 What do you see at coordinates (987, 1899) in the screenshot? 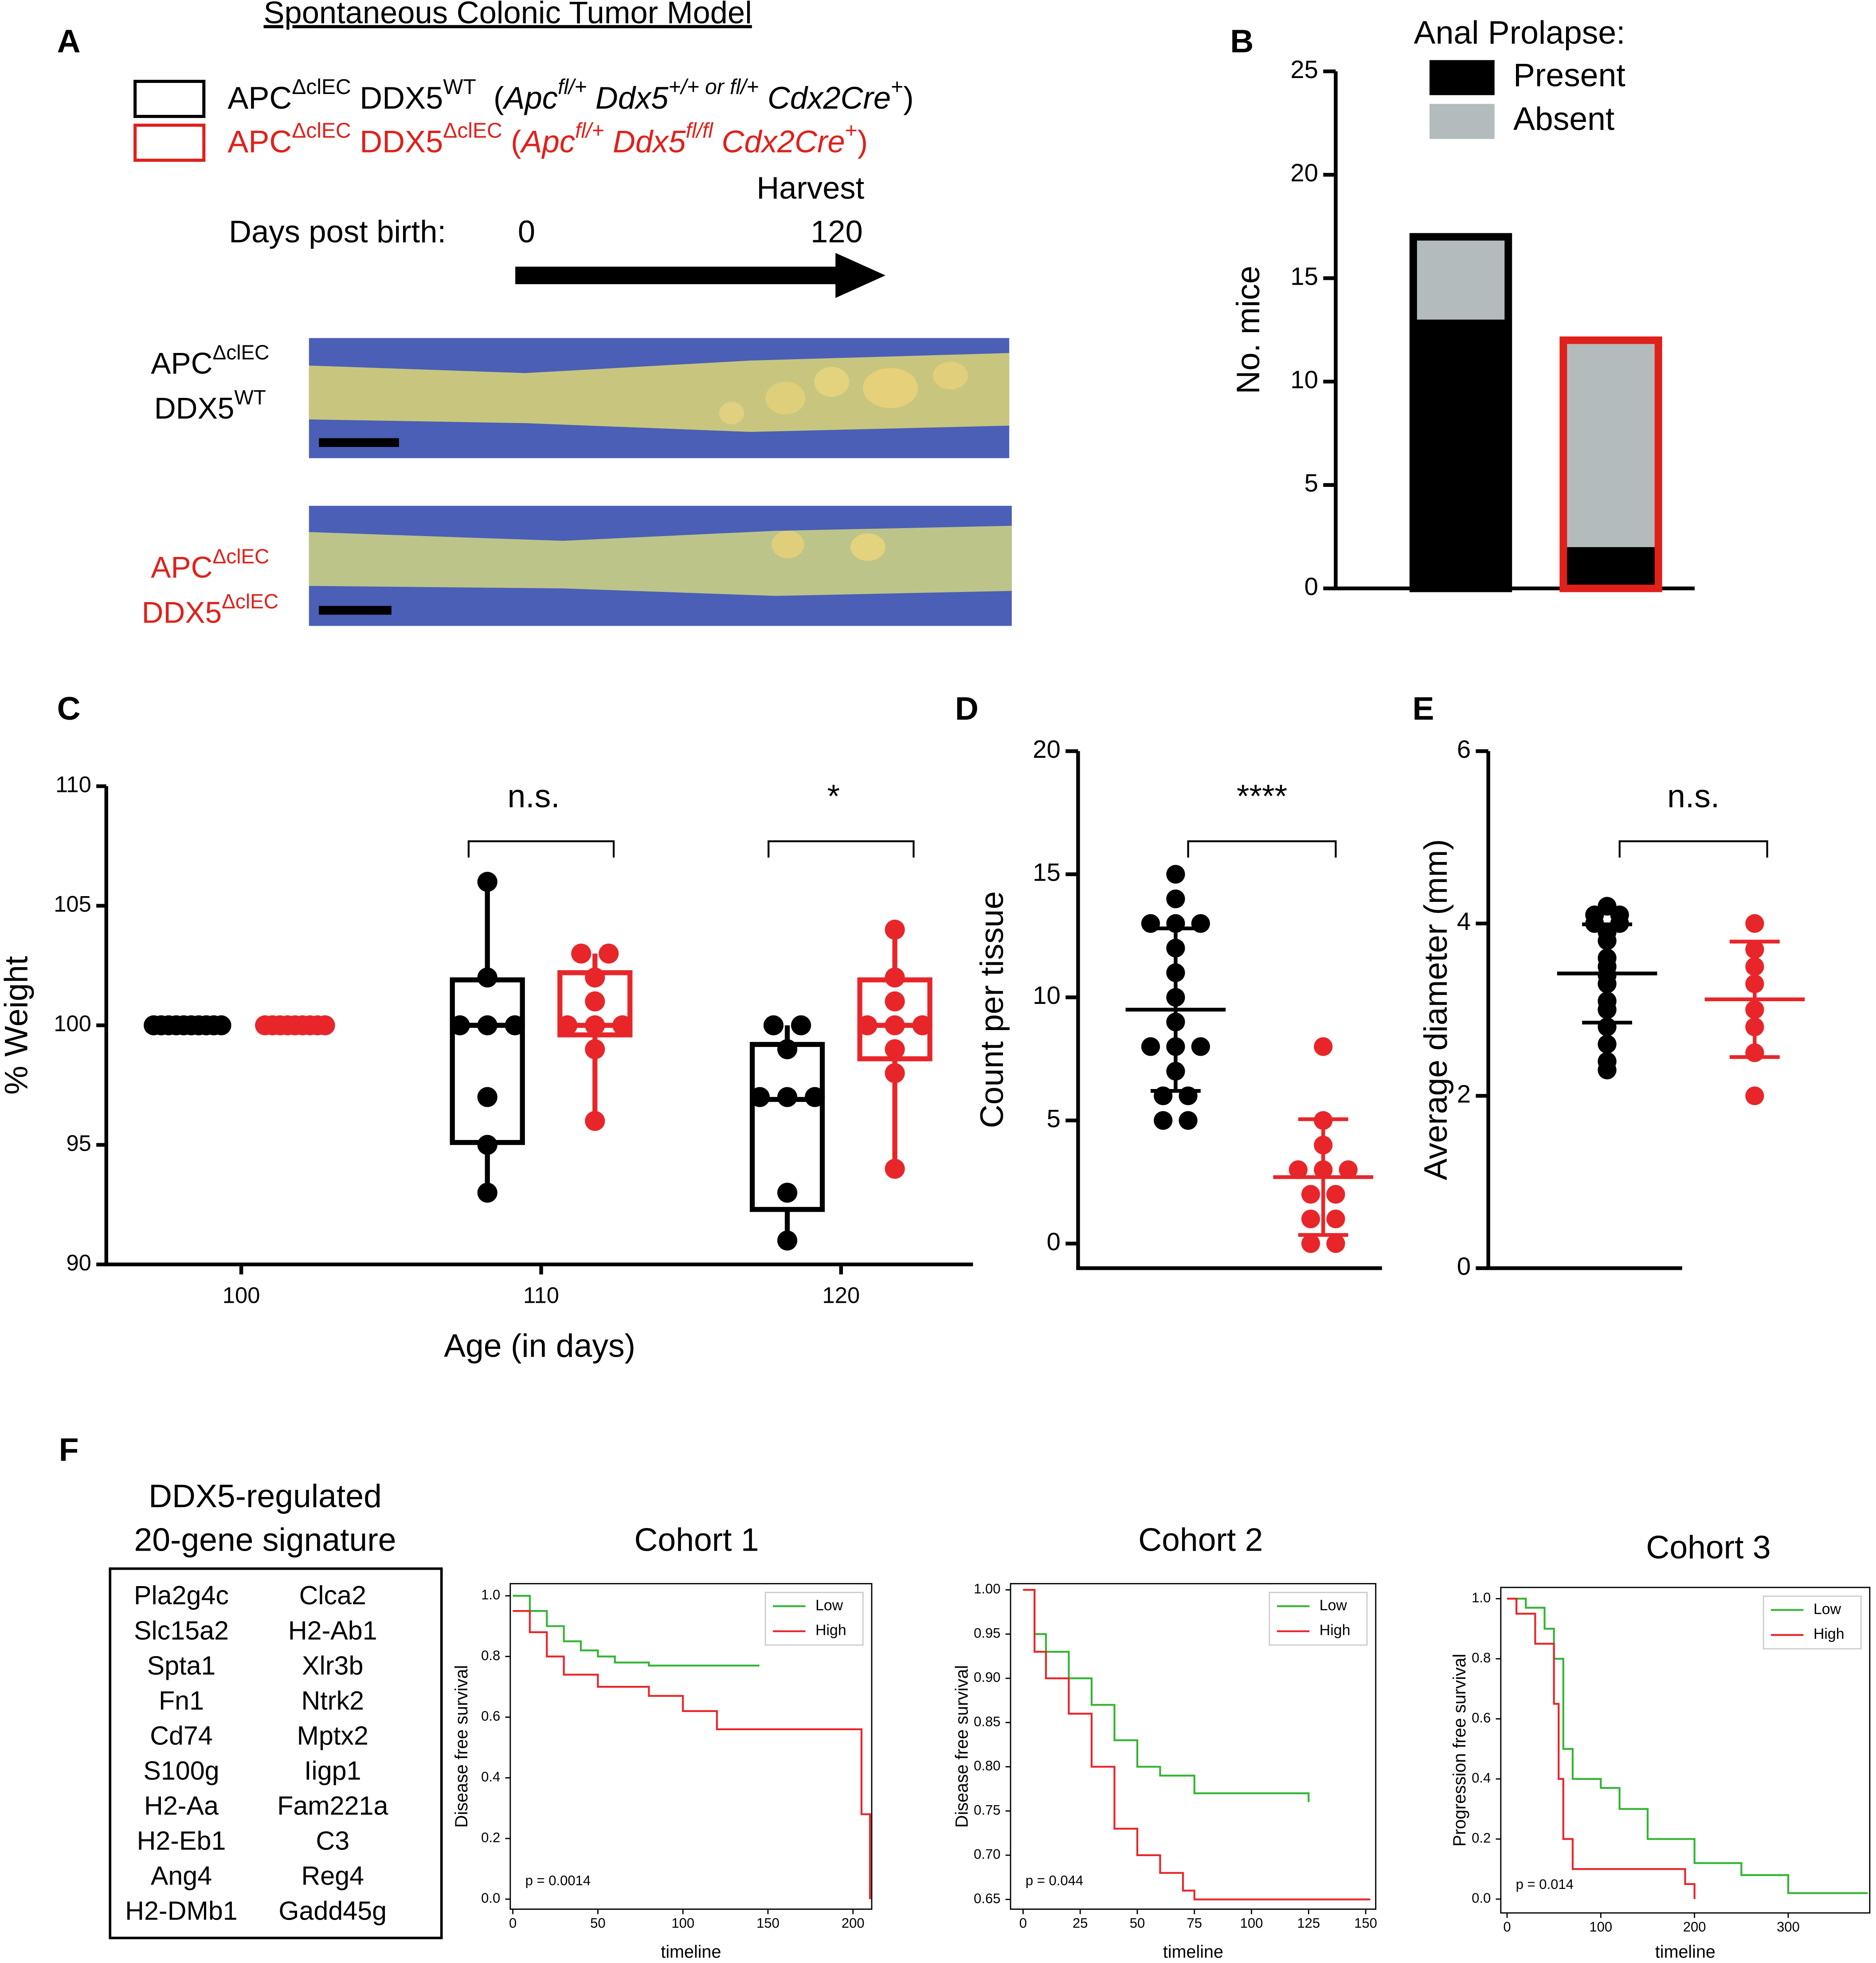
I see `y-tick-label: 0.65` at bounding box center [987, 1899].